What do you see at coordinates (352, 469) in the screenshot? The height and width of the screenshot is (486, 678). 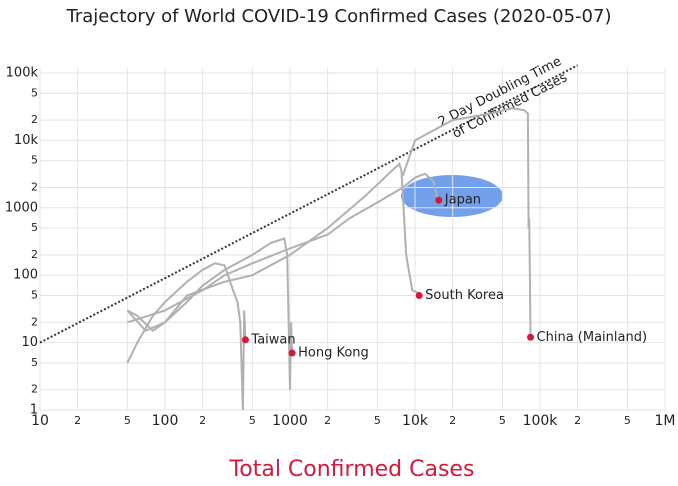 I see `x-axis-title: Total Confirmed Cases` at bounding box center [352, 469].